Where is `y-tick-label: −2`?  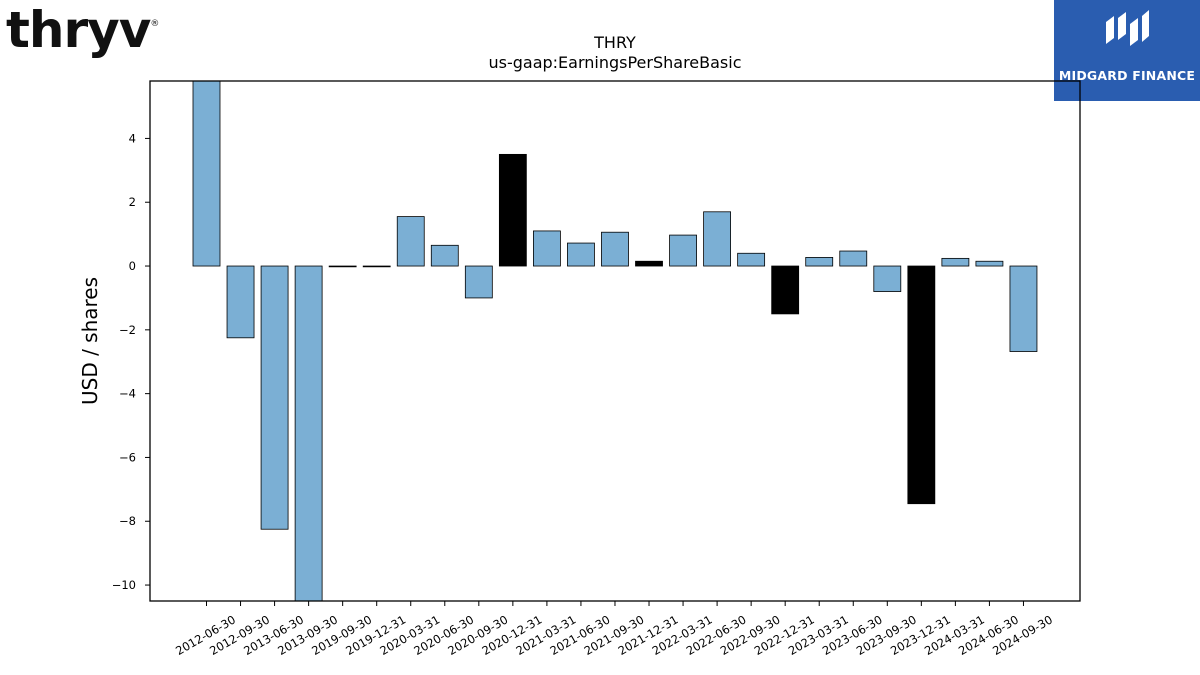
y-tick-label: −2 is located at coordinates (127, 330).